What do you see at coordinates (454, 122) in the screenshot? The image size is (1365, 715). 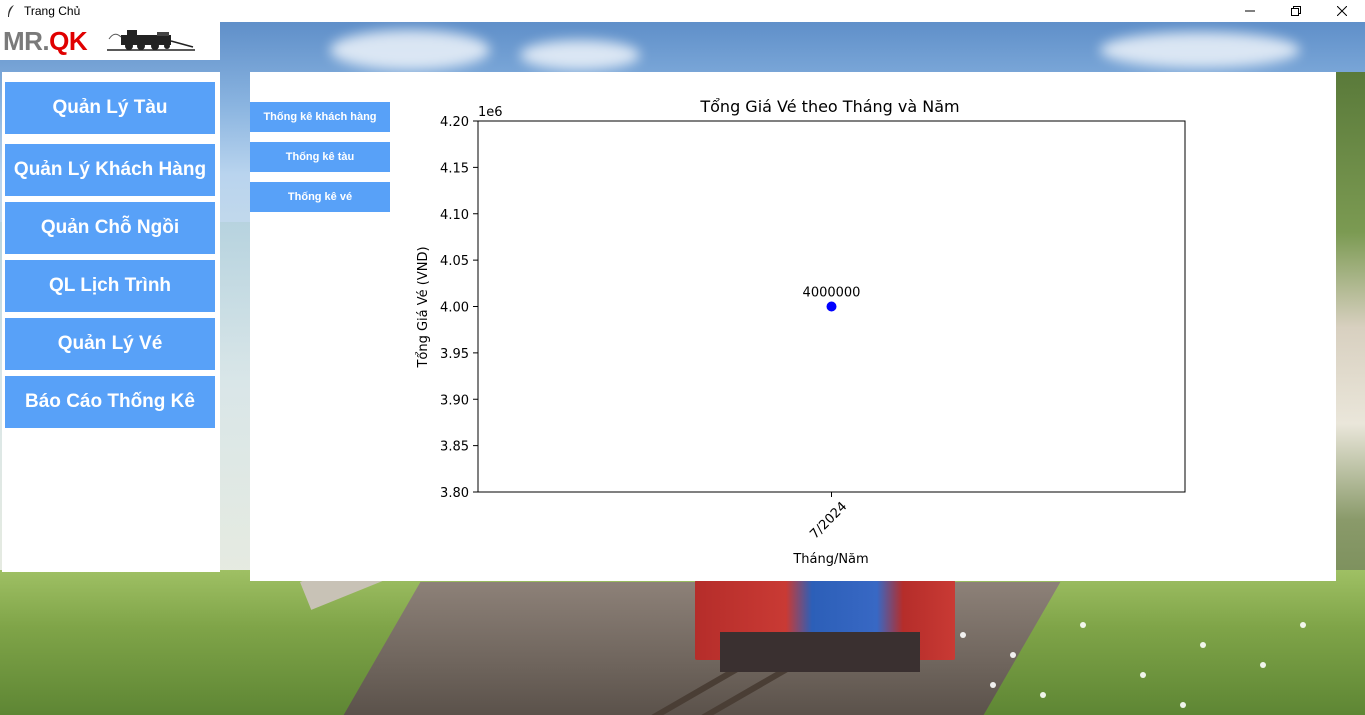 I see `y-tick-label: 4.20` at bounding box center [454, 122].